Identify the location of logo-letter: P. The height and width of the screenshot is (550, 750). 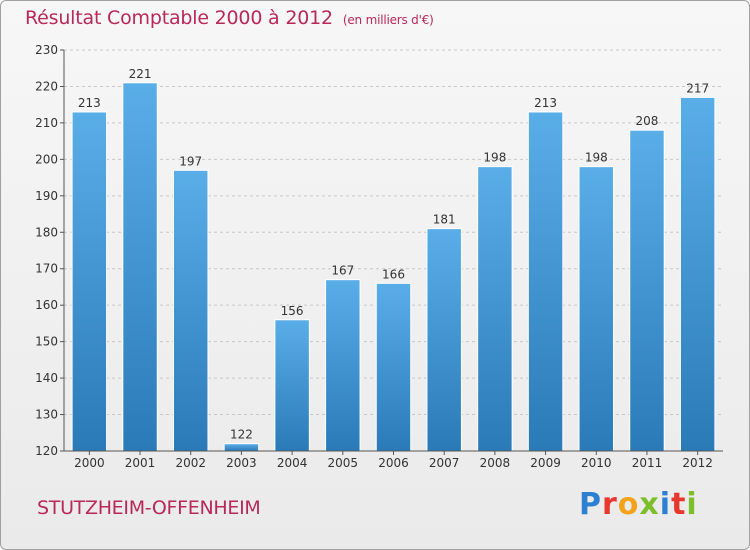
(590, 504).